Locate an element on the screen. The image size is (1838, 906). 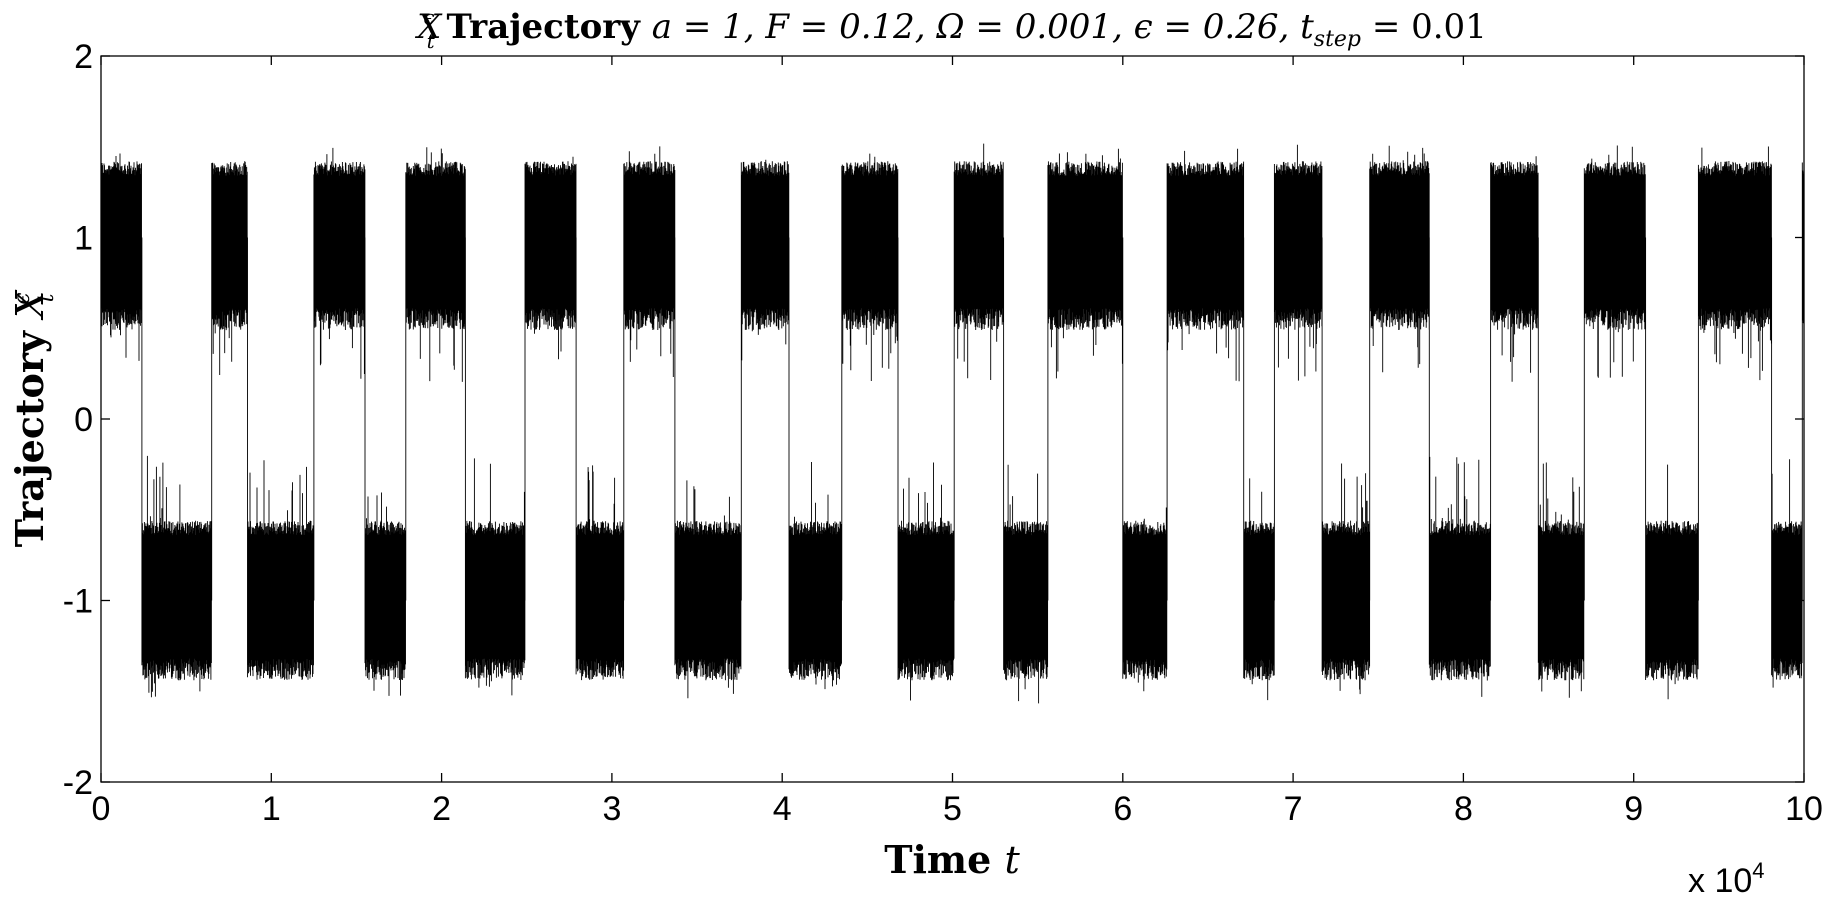
title-symbol-sup: ϵ is located at coordinates (428, 17).